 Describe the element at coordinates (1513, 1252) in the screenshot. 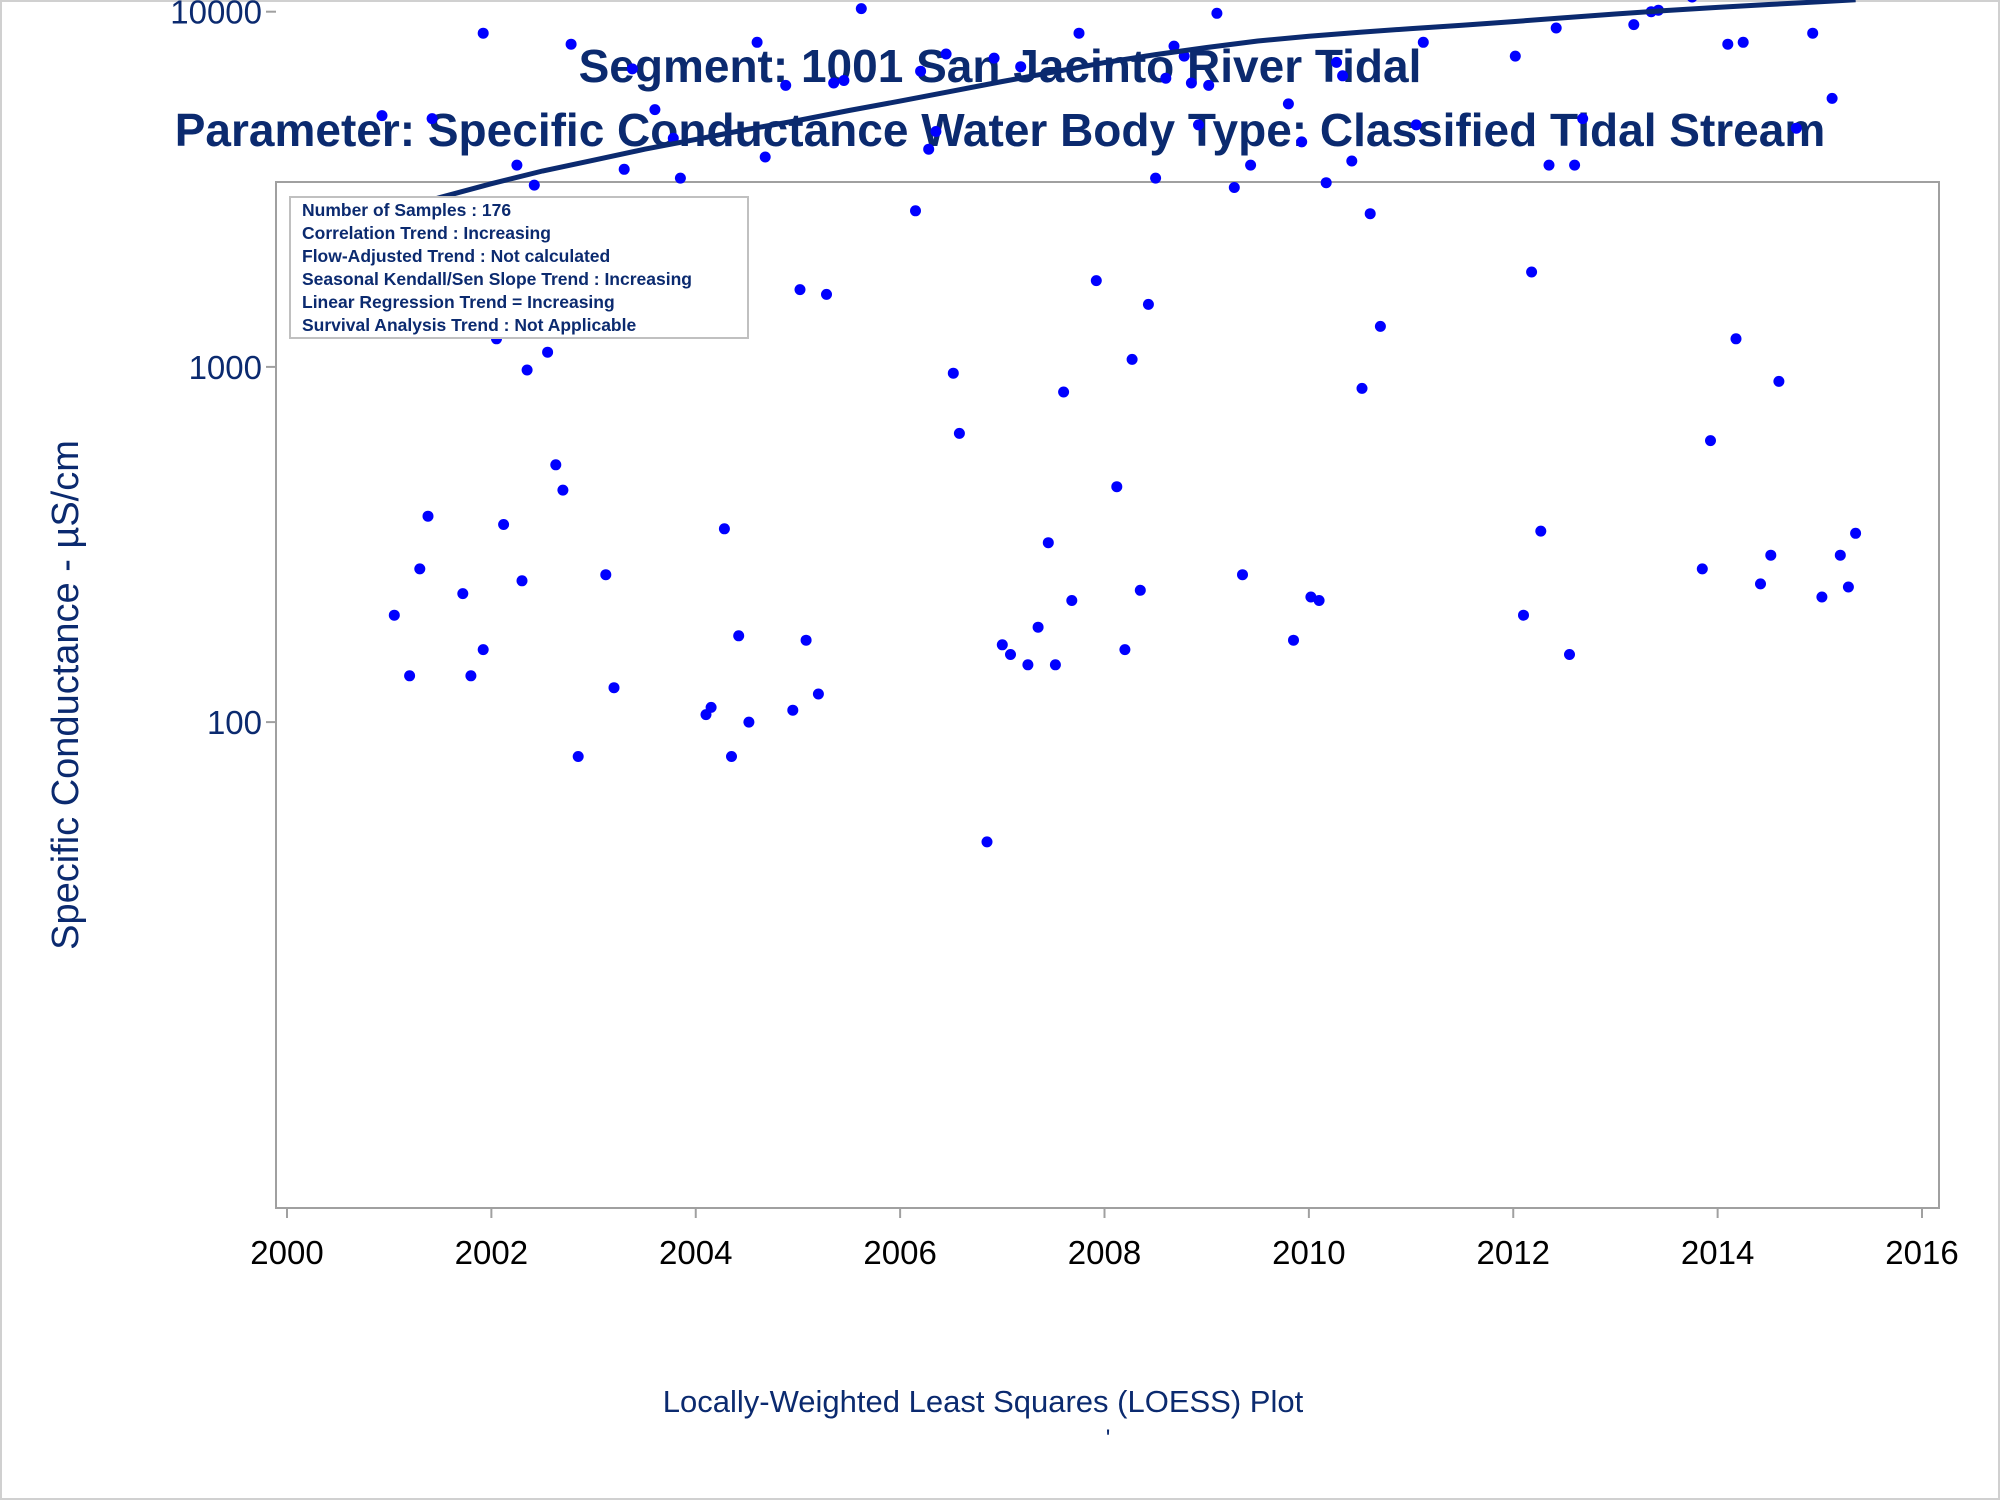

I see `x-tick-label: 2012` at that location.